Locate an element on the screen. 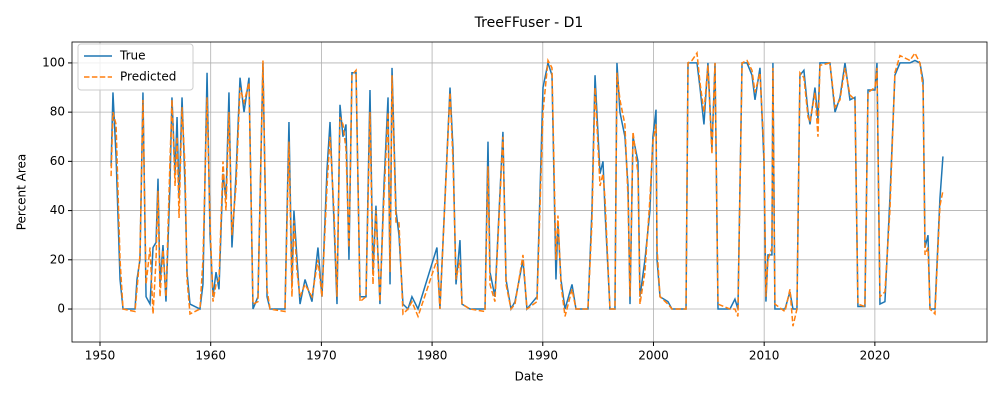  y-tick-label: 80 is located at coordinates (57, 112).